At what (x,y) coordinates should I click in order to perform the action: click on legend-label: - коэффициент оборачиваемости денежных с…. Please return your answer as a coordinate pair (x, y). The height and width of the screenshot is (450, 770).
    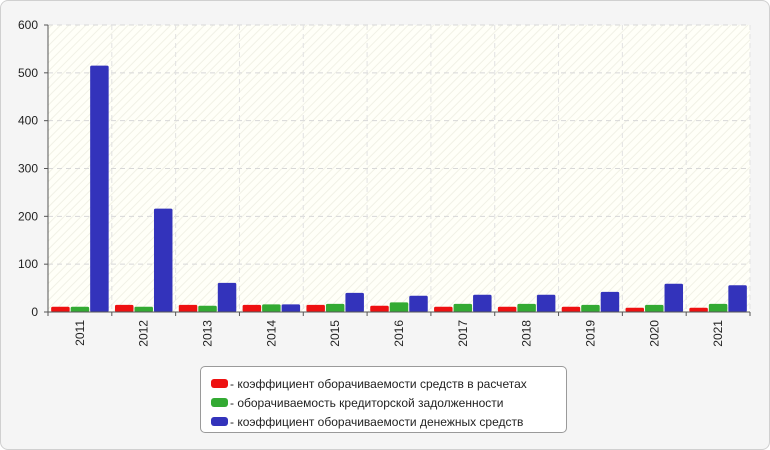
    Looking at the image, I should click on (377, 421).